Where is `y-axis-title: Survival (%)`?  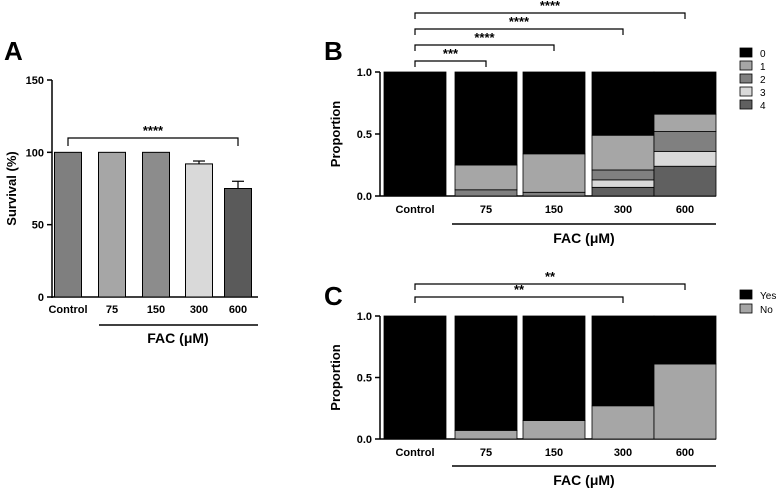 y-axis-title: Survival (%) is located at coordinates (11, 188).